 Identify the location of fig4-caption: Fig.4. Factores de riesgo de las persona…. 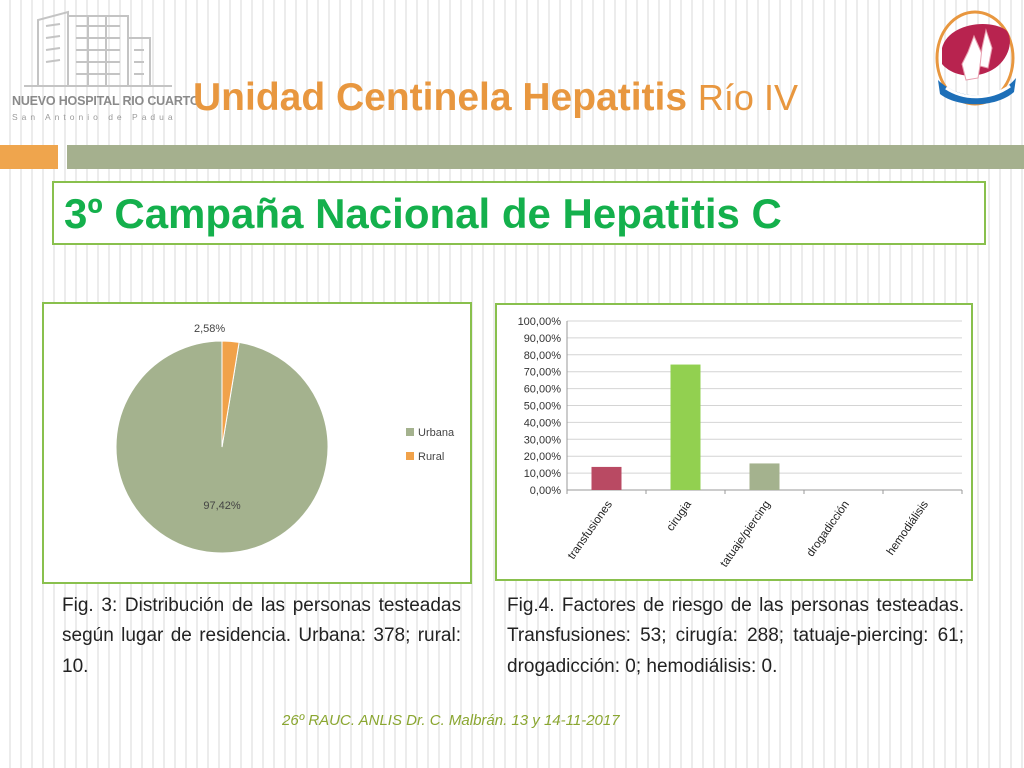
(735, 636).